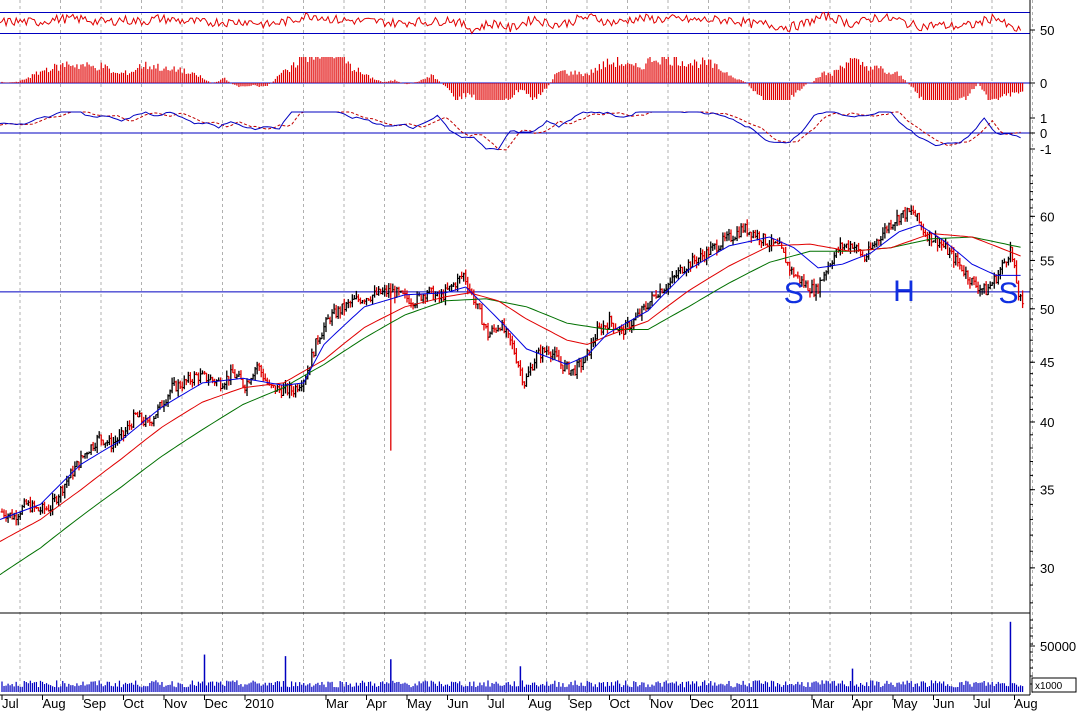 The width and height of the screenshot is (1086, 711). I want to click on macd-line, so click(510, 131).